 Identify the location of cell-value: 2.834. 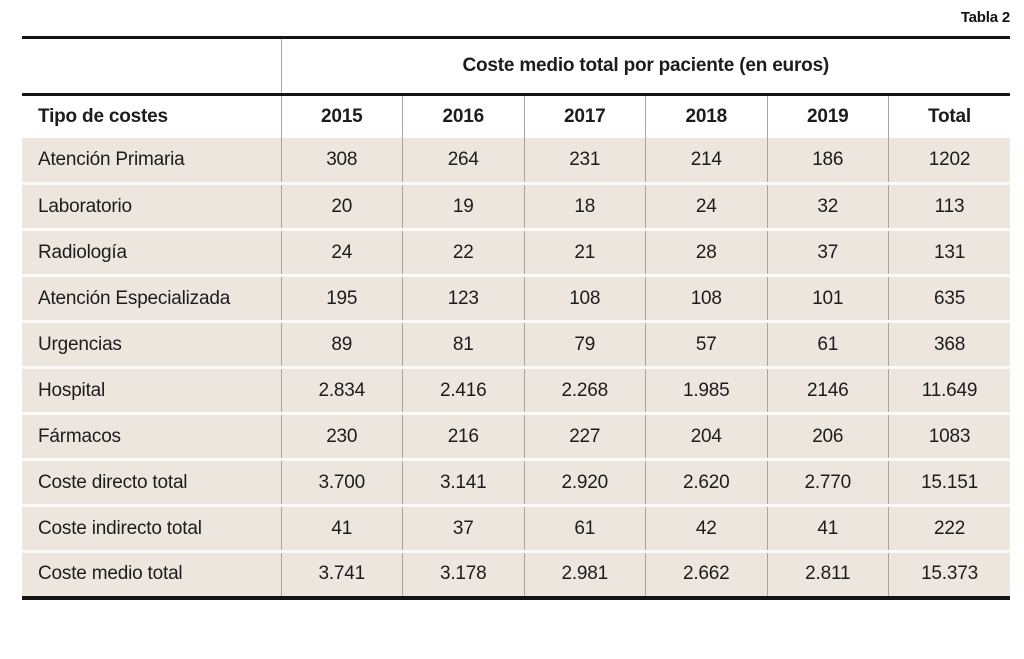
(341, 391).